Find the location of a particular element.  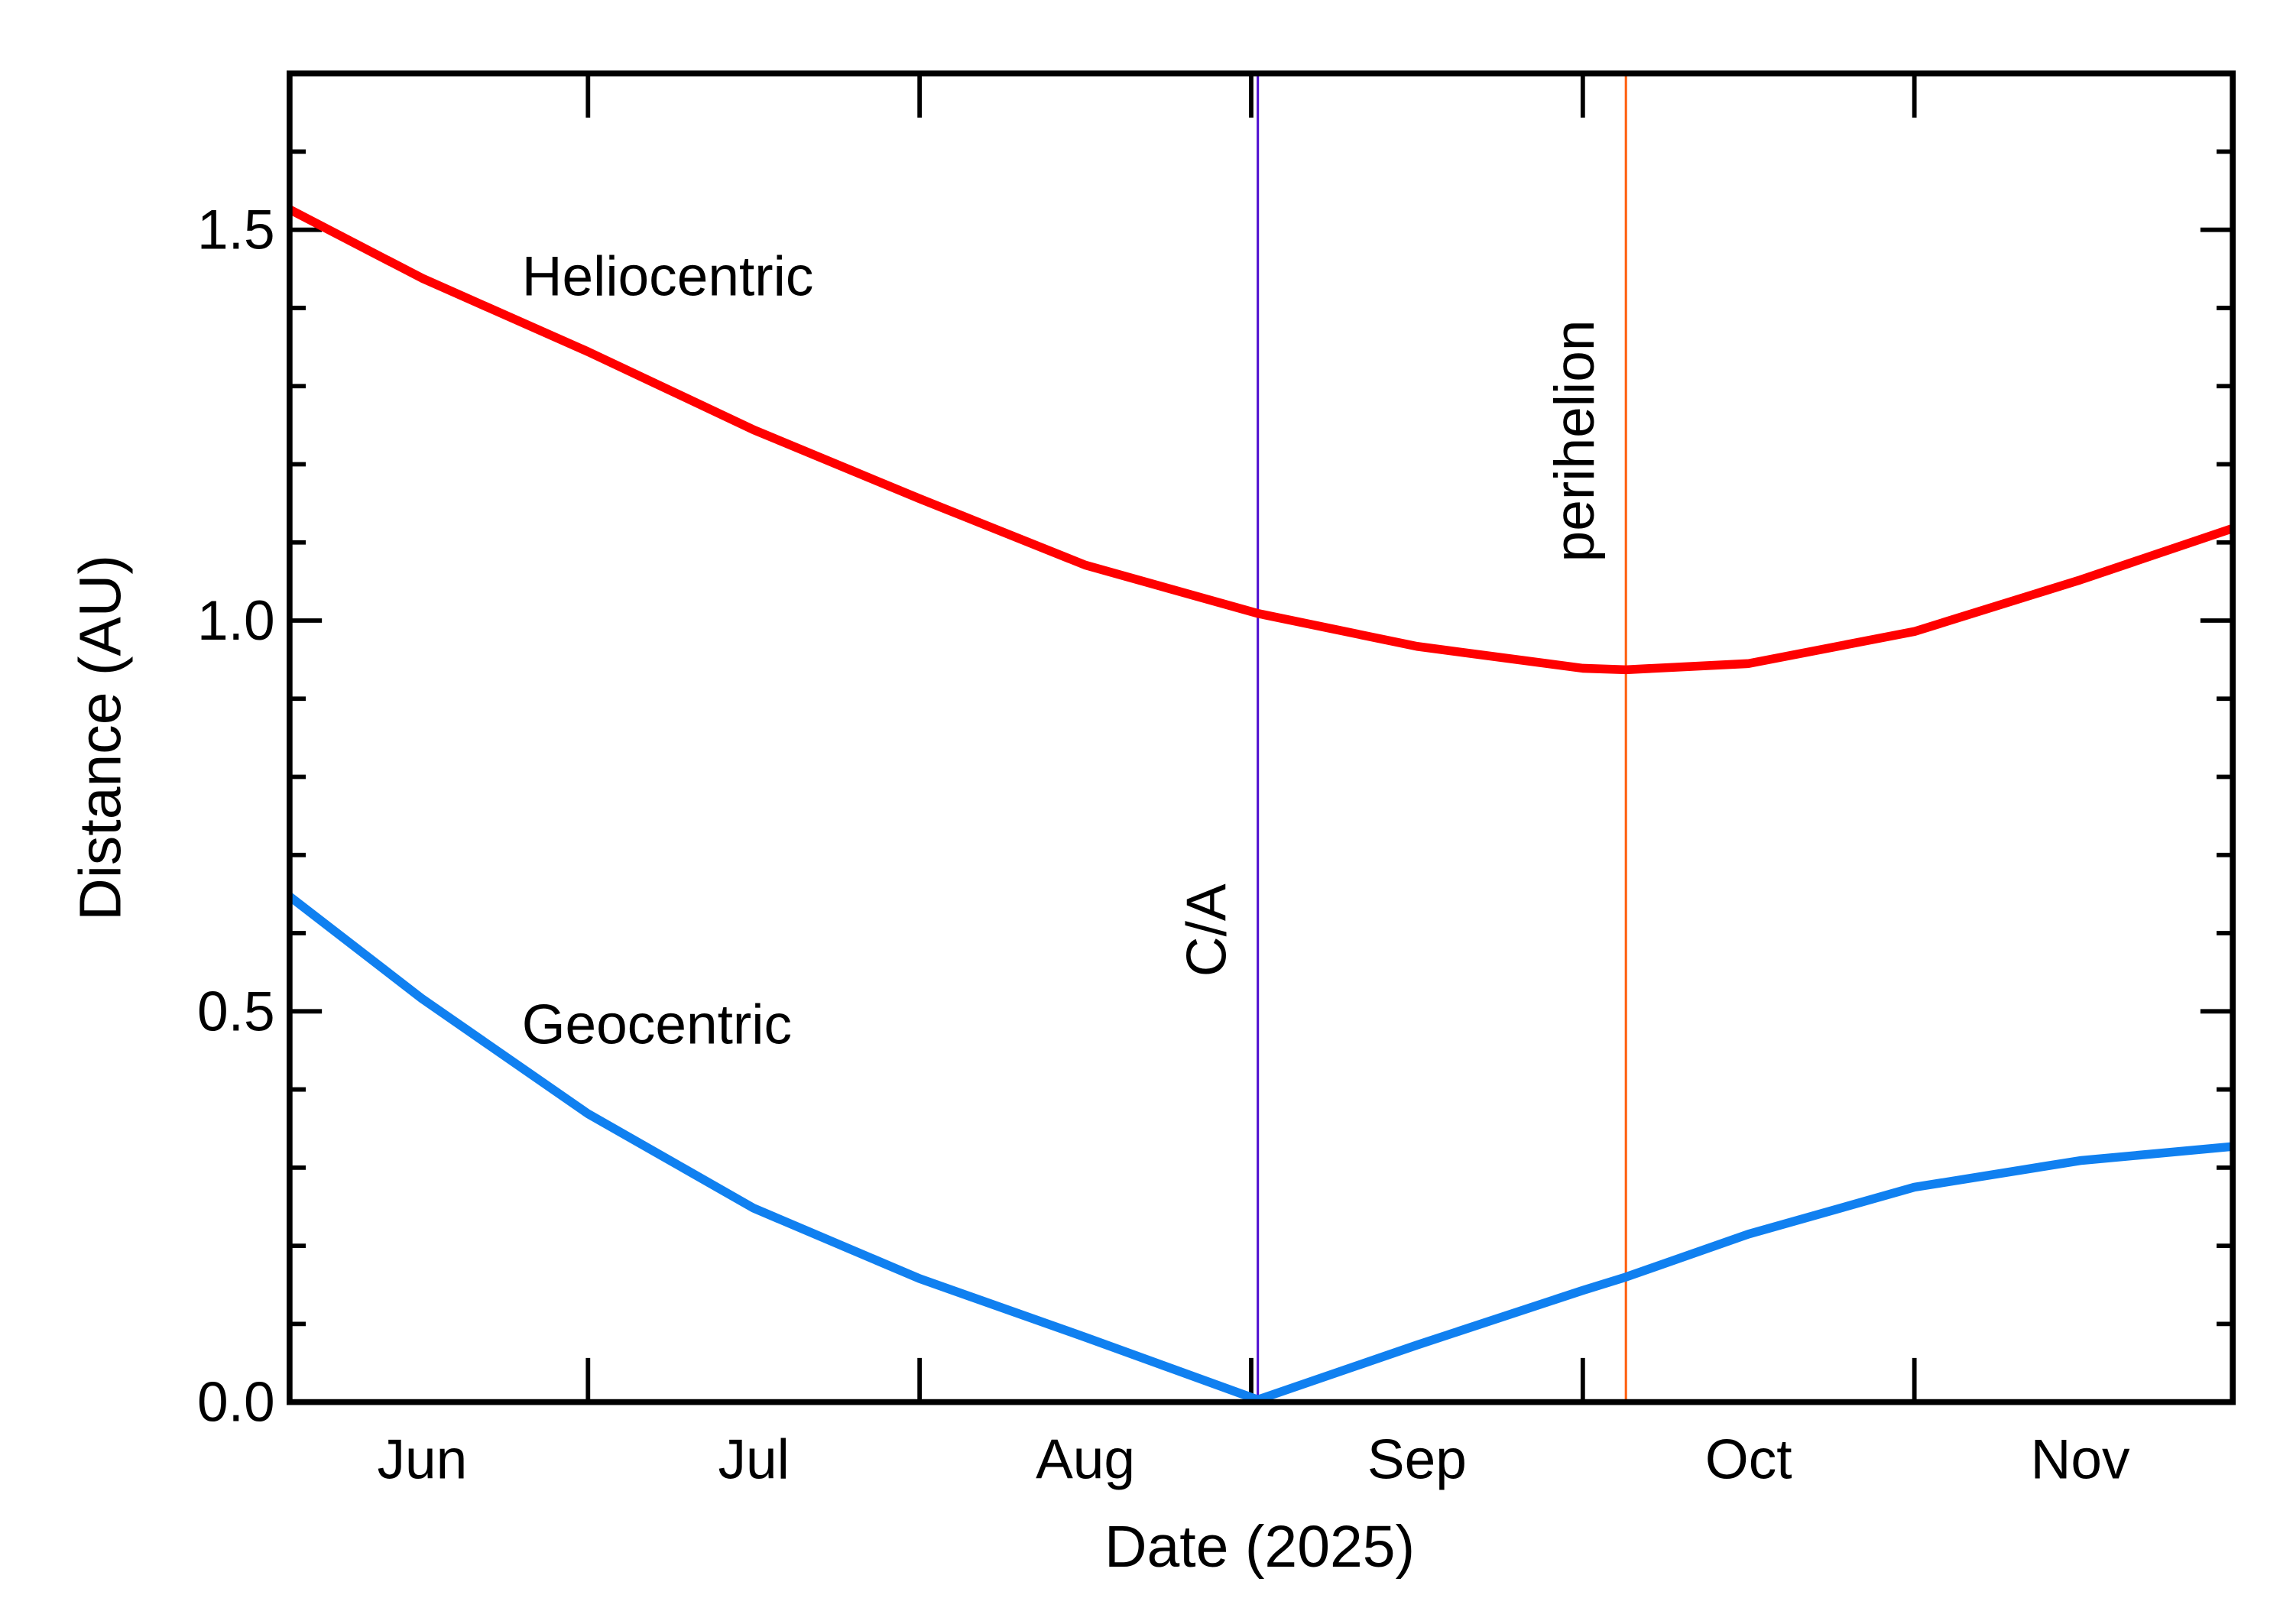

y-tick-label: 0.5 is located at coordinates (236, 1011).